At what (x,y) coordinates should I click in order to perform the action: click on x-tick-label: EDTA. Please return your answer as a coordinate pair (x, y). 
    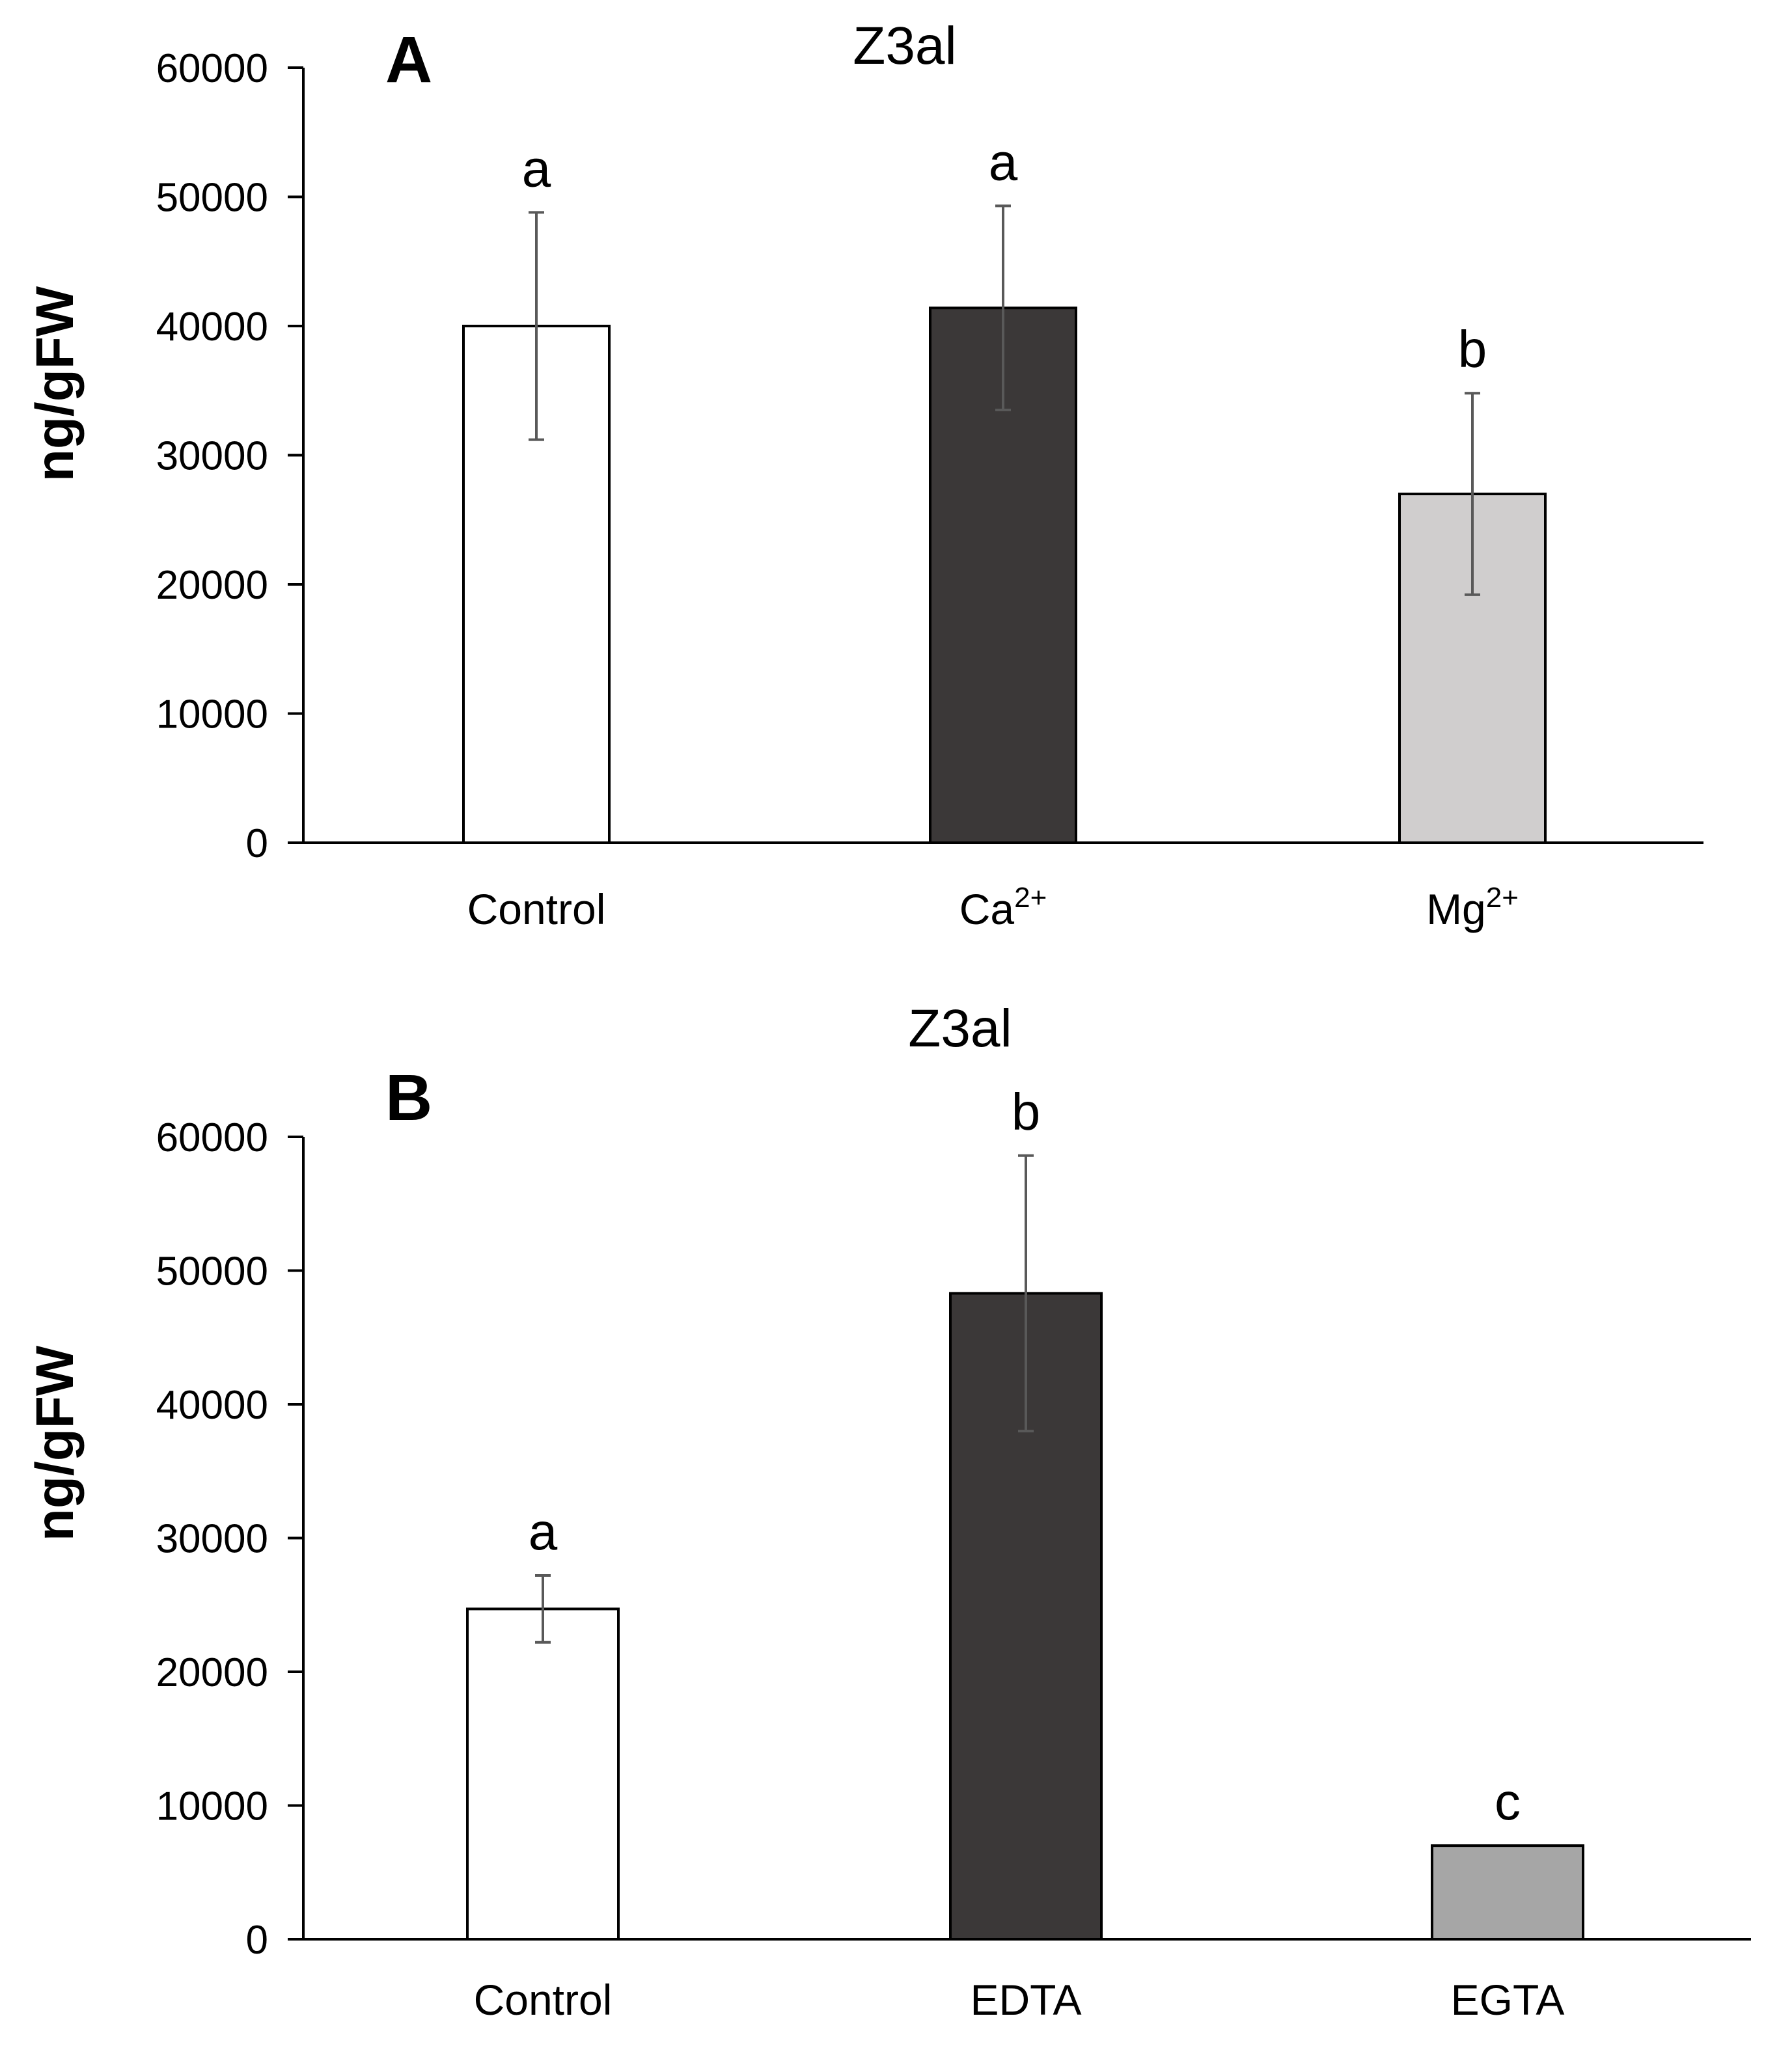
    Looking at the image, I should click on (1025, 2000).